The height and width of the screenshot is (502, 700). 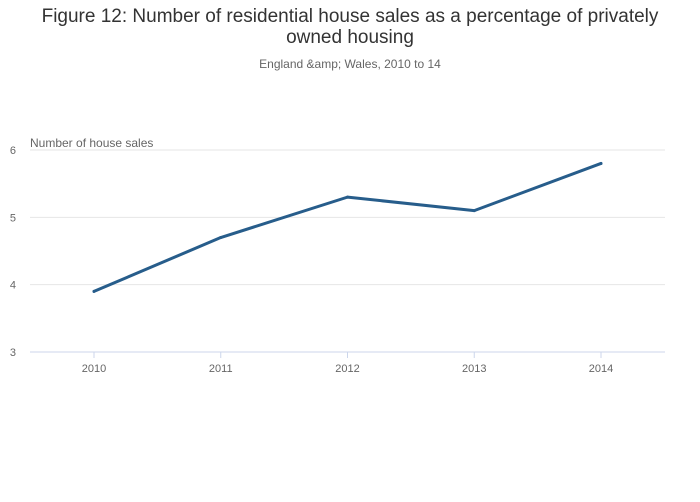 I want to click on y-tick-label: 6, so click(x=13, y=151).